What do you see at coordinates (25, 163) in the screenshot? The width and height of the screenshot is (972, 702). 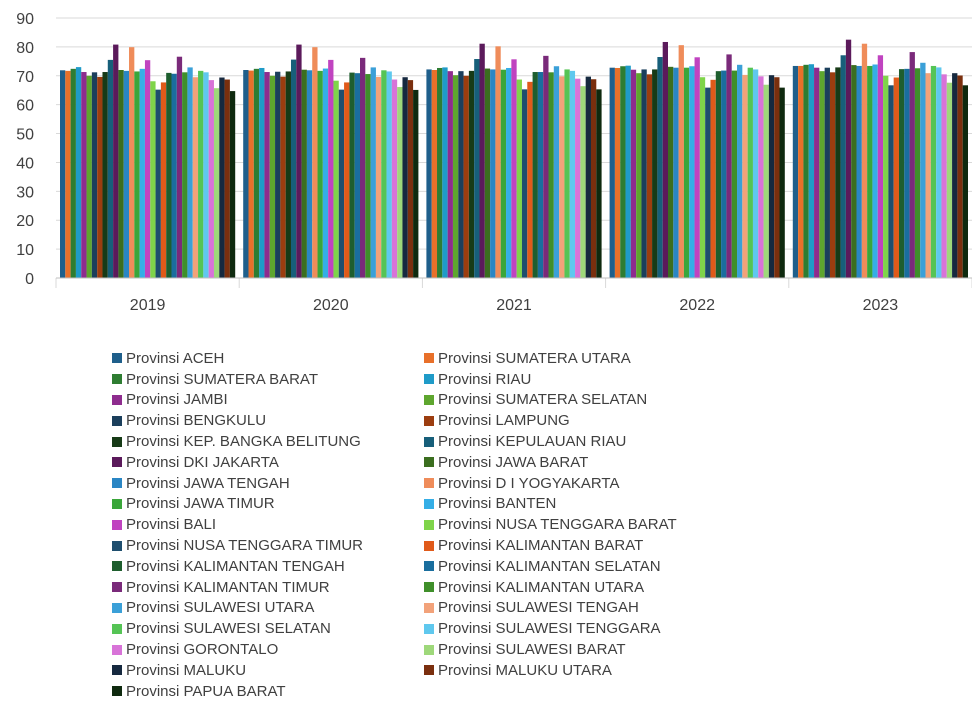 I see `y-tick-label: 40` at bounding box center [25, 163].